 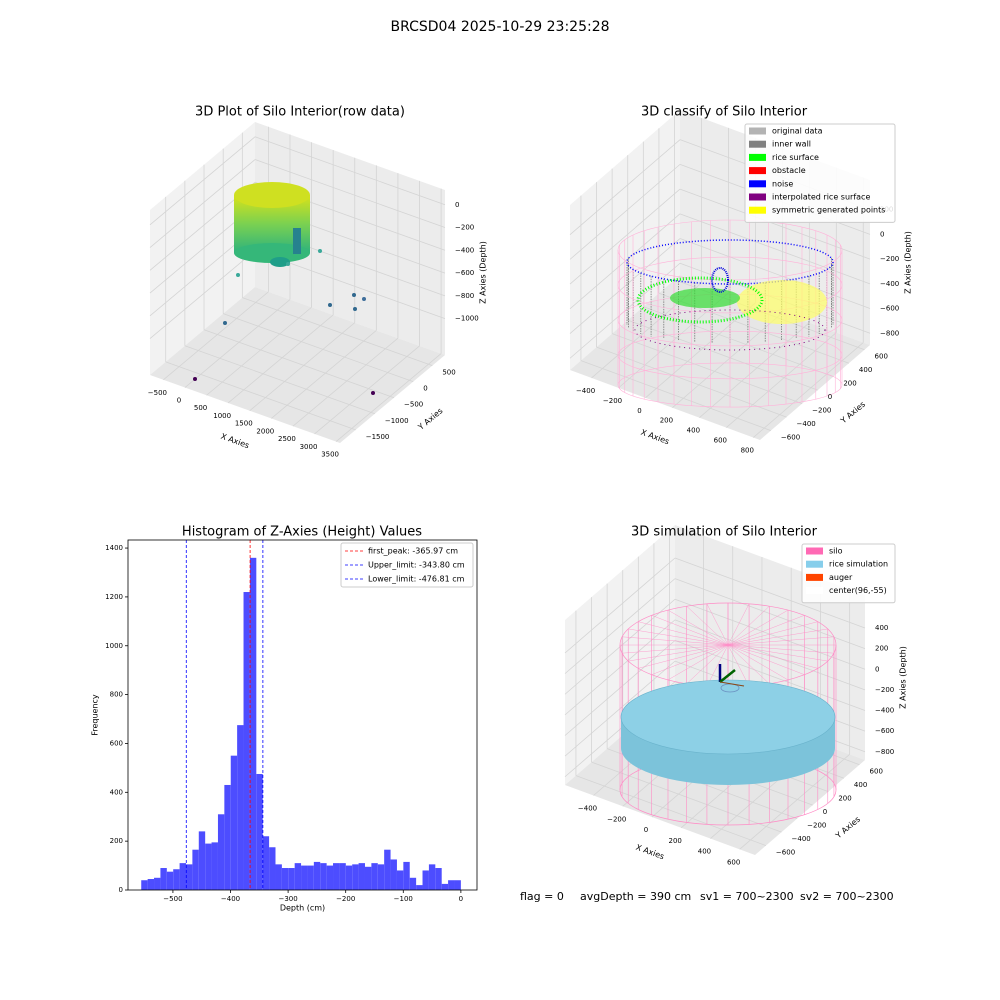 What do you see at coordinates (849, 384) in the screenshot?
I see `y-tick-label: 200` at bounding box center [849, 384].